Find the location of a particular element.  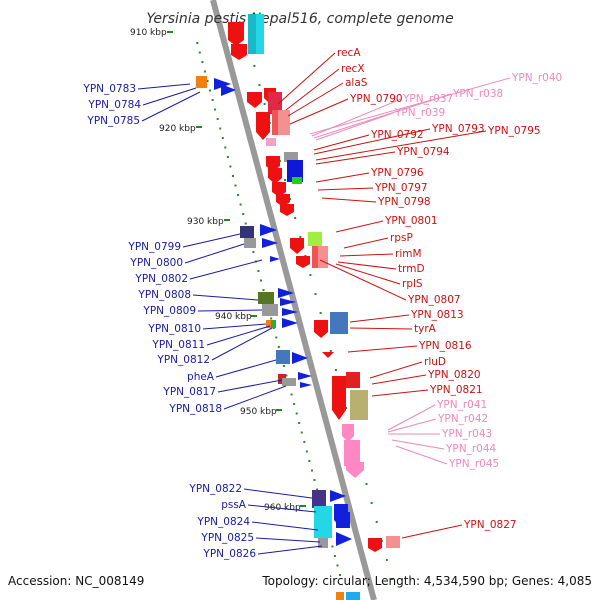

gene-label: YPN_0807 is located at coordinates (434, 300).